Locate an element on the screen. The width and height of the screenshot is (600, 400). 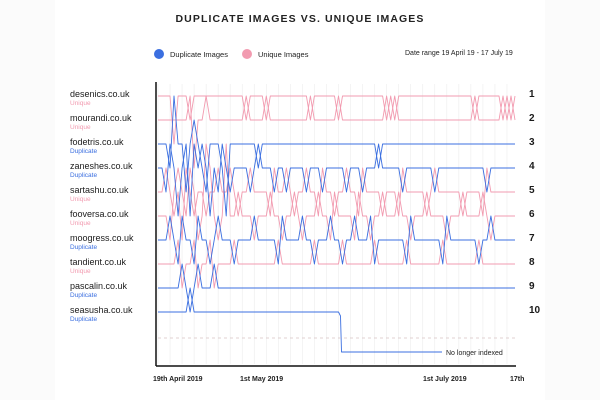
legend-duplicate: Duplicate Images is located at coordinates (191, 54).